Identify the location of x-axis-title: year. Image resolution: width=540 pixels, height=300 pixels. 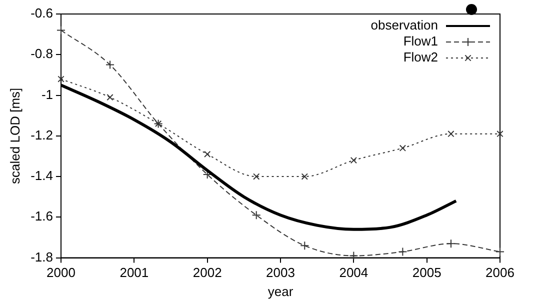
(281, 291).